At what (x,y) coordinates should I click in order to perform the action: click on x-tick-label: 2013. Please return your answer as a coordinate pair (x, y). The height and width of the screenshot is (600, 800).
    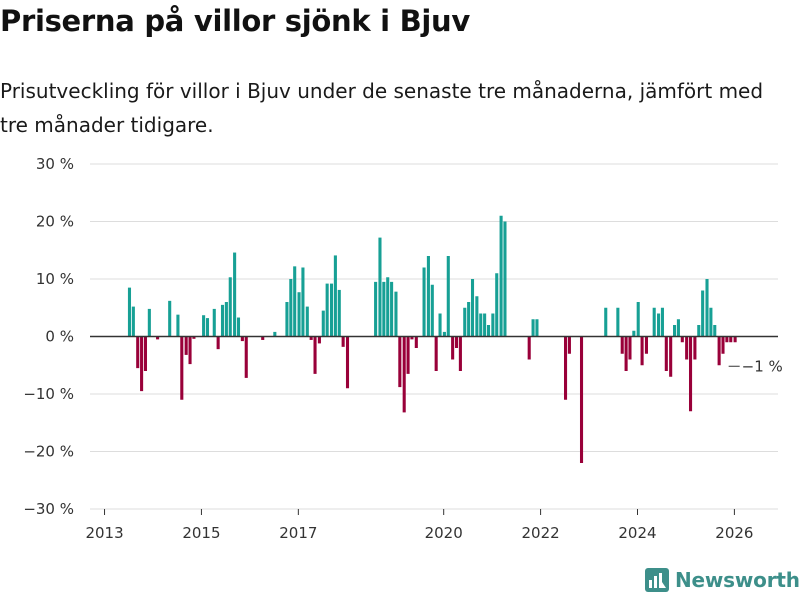
    Looking at the image, I should click on (104, 533).